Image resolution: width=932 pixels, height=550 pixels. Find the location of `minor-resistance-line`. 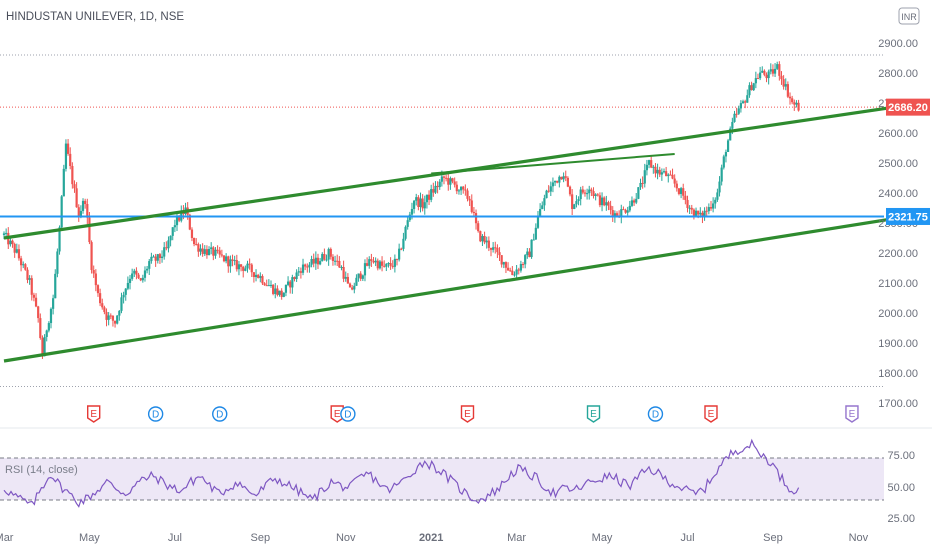

minor-resistance-line is located at coordinates (553, 164).